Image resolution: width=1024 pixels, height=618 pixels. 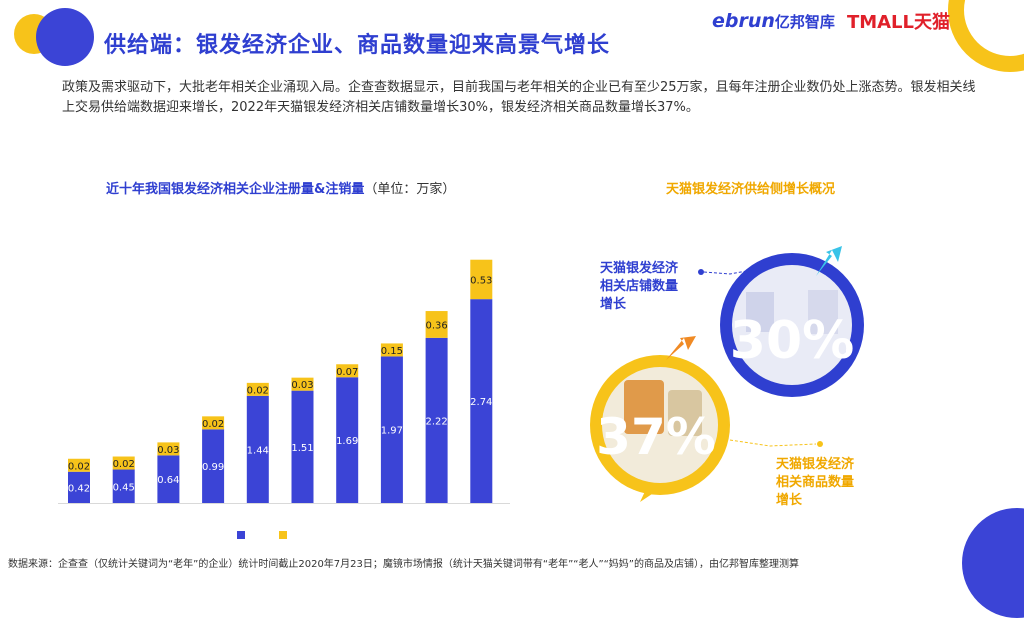 I want to click on store-pointer-dot, so click(x=701, y=272).